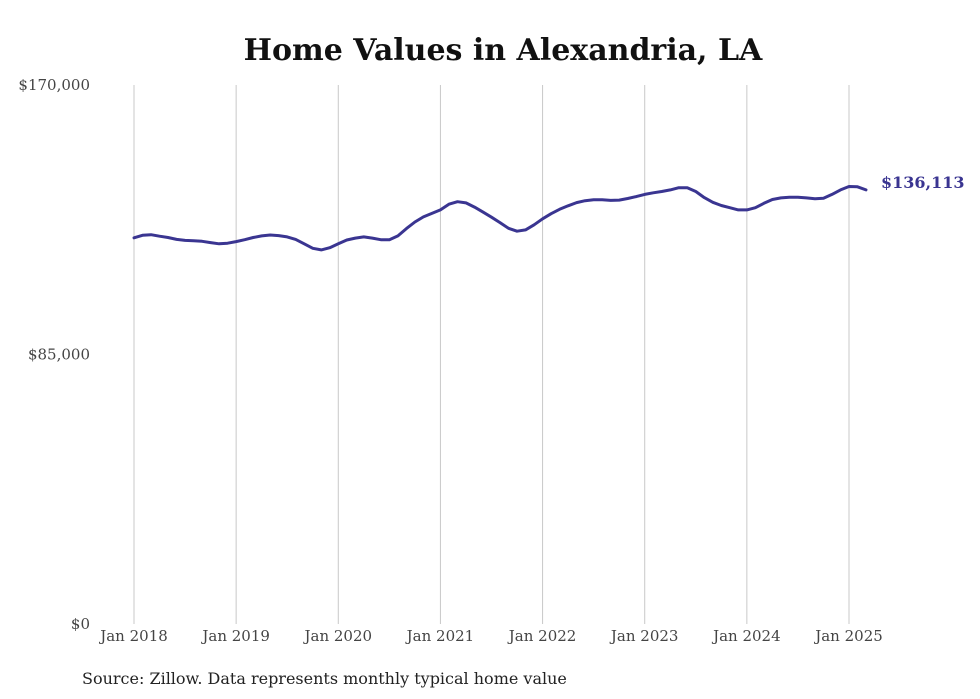 The image size is (980, 699). What do you see at coordinates (542, 636) in the screenshot?
I see `x-tick-label: Jan 2022` at bounding box center [542, 636].